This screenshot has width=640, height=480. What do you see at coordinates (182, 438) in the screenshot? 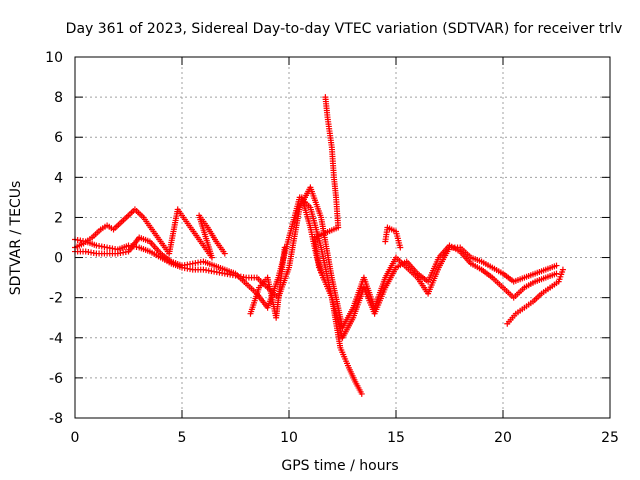
I see `x-tick-label: 5` at bounding box center [182, 438].